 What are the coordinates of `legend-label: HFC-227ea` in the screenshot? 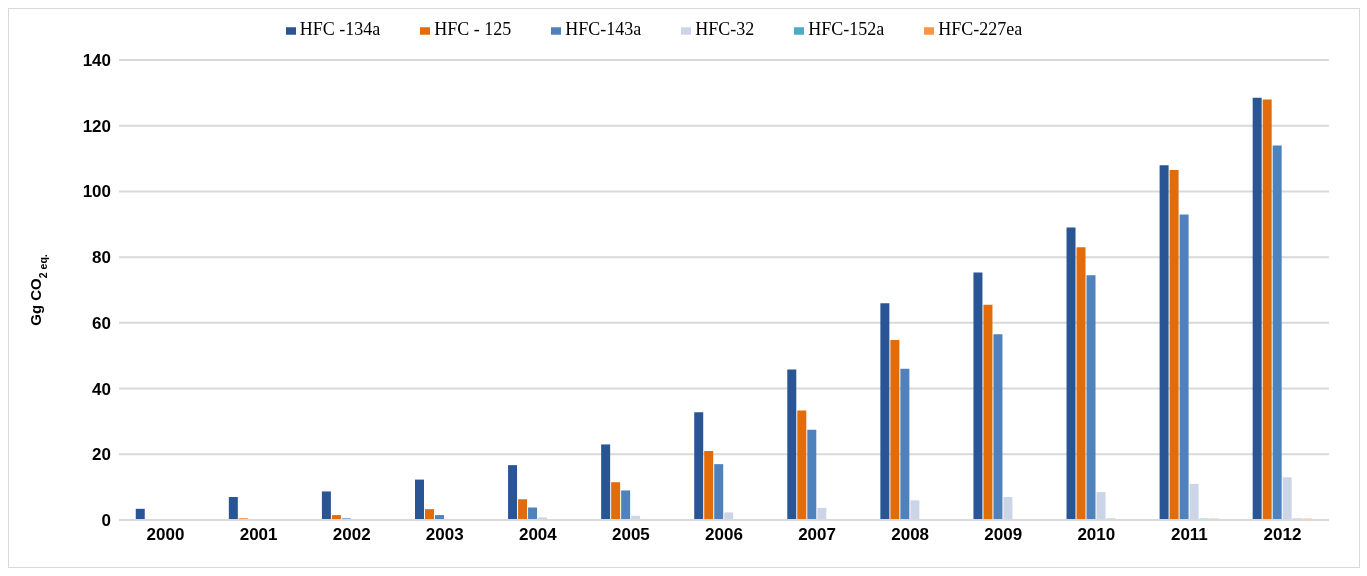 It's located at (980, 29).